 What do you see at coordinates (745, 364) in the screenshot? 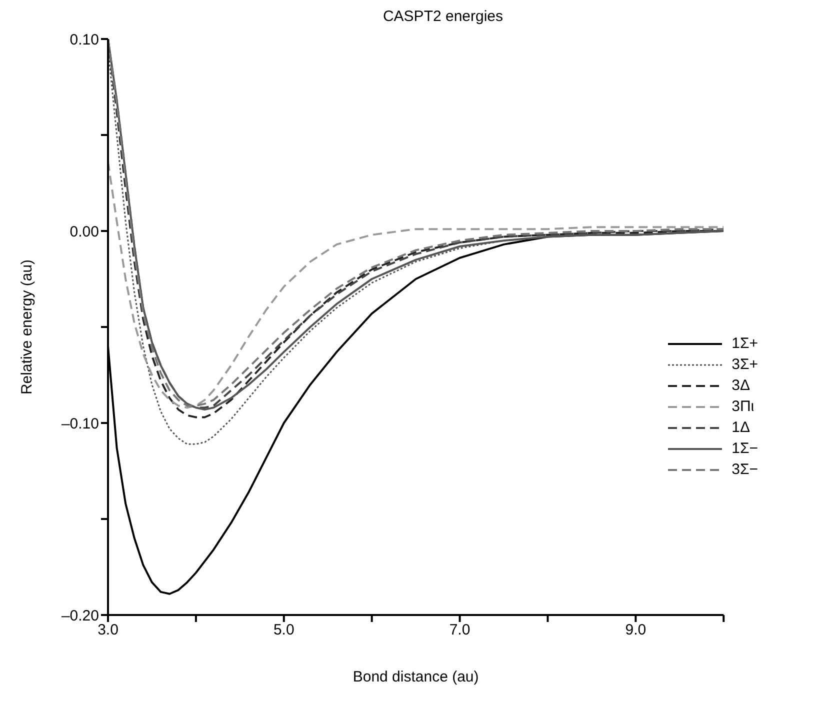
I see `legend-label: 3Σ+` at bounding box center [745, 364].